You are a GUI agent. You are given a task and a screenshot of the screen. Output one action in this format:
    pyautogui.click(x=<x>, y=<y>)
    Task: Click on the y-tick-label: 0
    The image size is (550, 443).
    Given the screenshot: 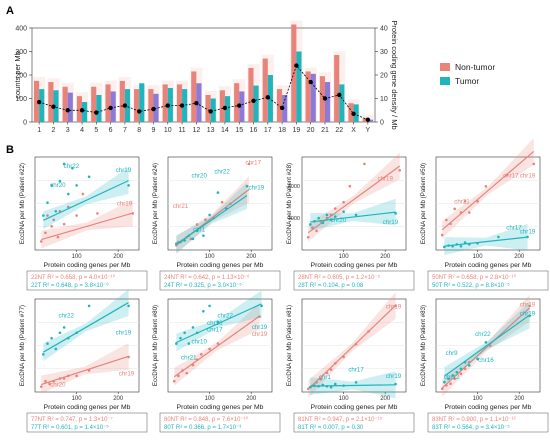 What is the action you would take?
    pyautogui.click(x=25, y=123)
    